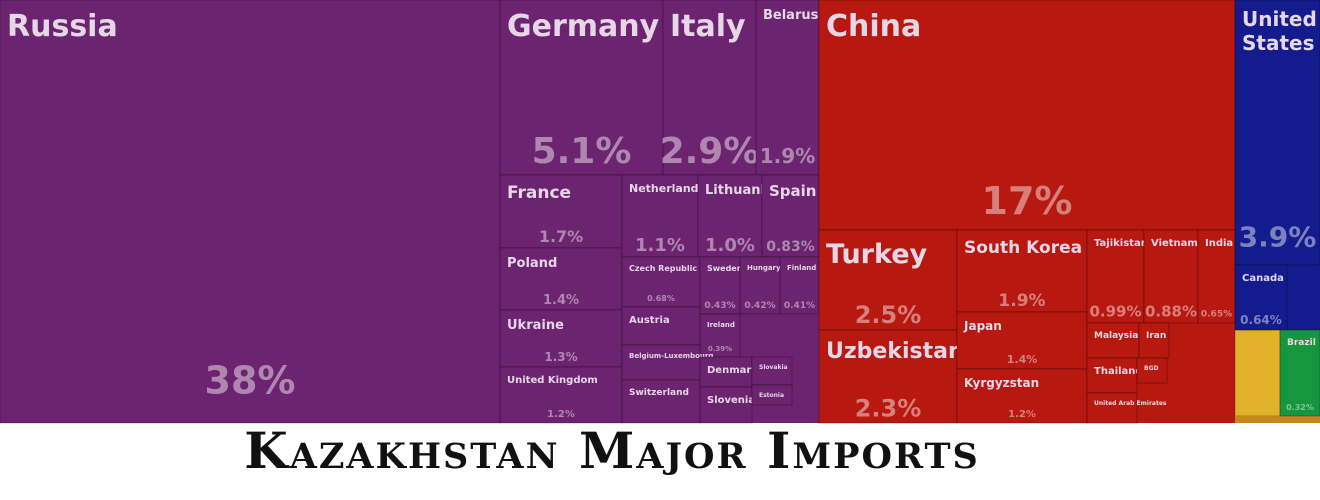  Describe the element at coordinates (1027, 201) in the screenshot. I see `cell-value-label: 17%` at that location.